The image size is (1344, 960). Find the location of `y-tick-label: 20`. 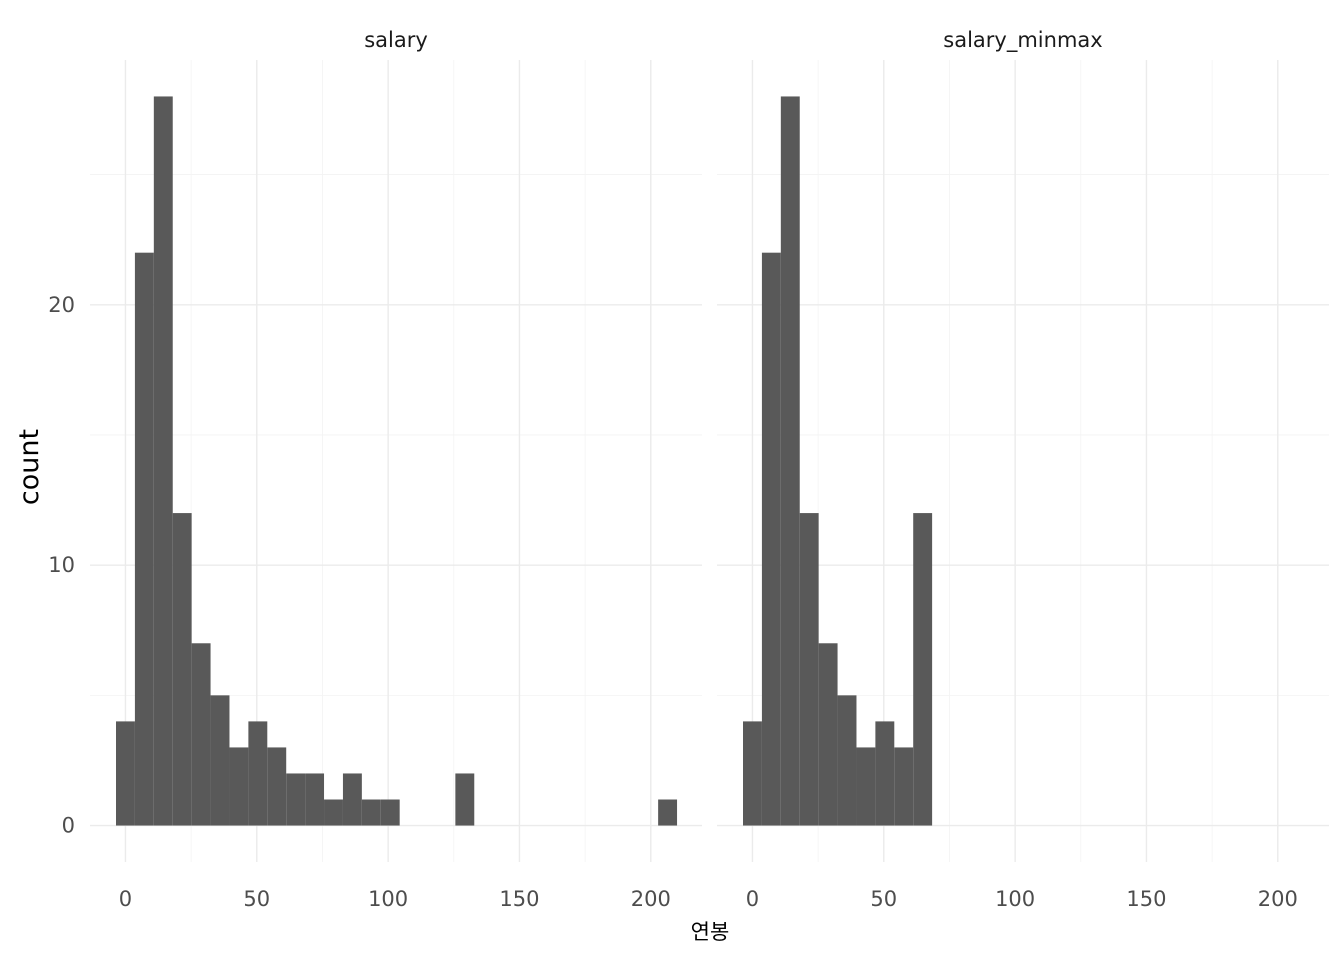

y-tick-label: 20 is located at coordinates (61, 305).